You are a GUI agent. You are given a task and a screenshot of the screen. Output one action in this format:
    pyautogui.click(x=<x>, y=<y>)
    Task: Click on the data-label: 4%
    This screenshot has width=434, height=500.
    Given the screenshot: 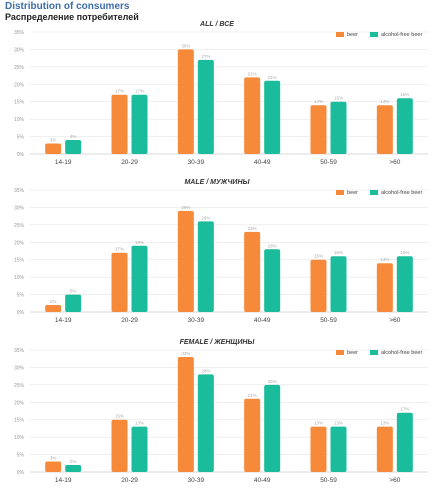 What is the action you would take?
    pyautogui.click(x=73, y=136)
    